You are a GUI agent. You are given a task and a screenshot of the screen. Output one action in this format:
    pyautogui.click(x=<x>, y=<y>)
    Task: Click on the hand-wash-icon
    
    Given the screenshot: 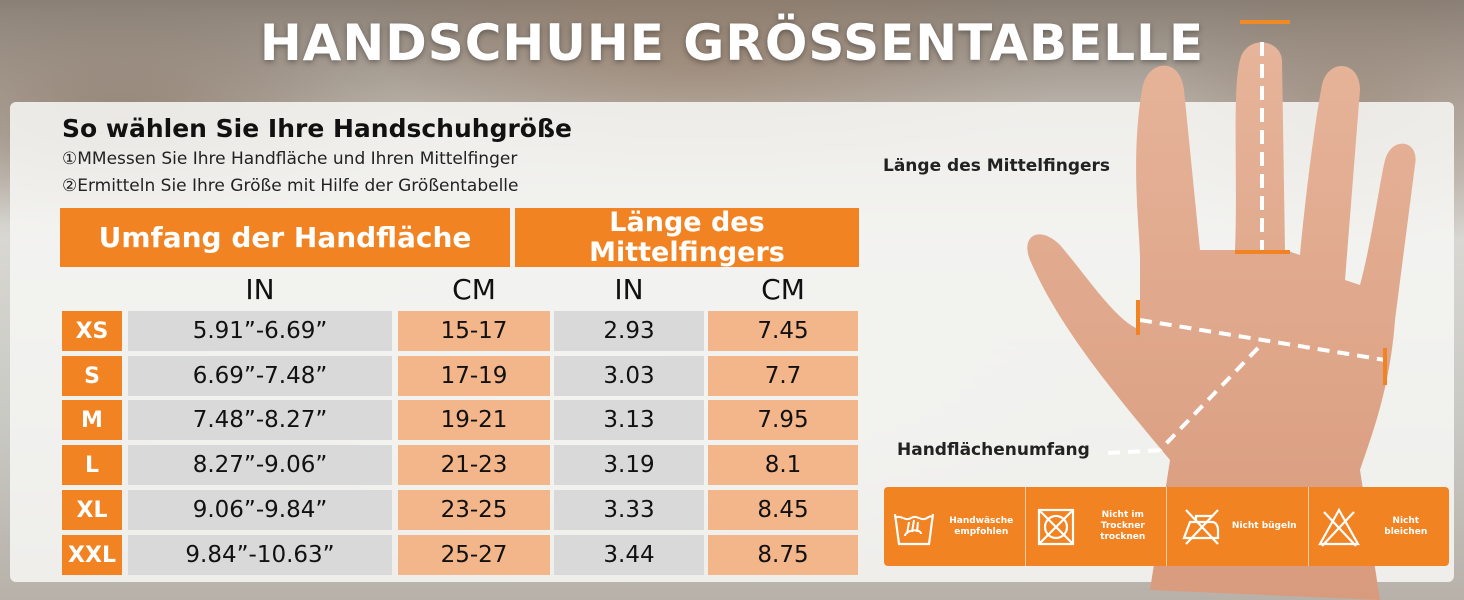 What is the action you would take?
    pyautogui.click(x=914, y=529)
    